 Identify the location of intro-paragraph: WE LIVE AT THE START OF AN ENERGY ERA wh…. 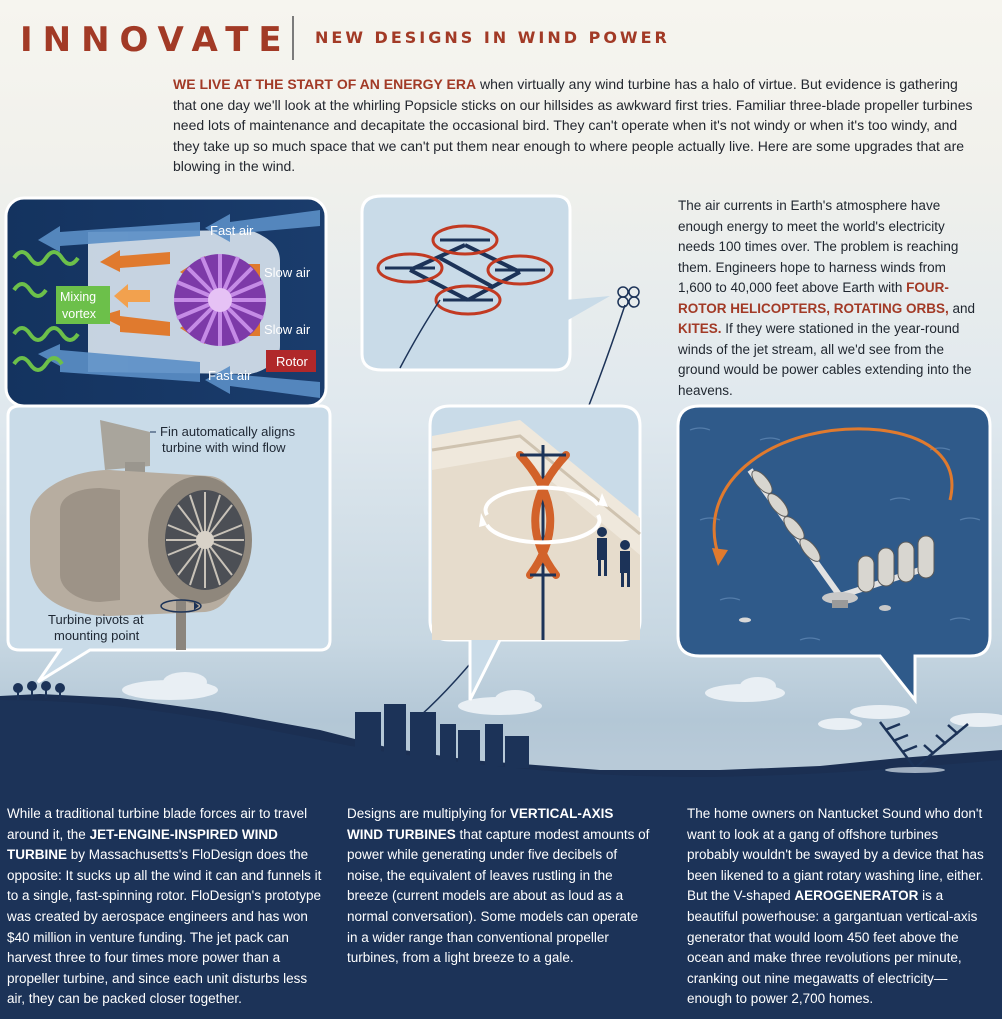
(573, 125).